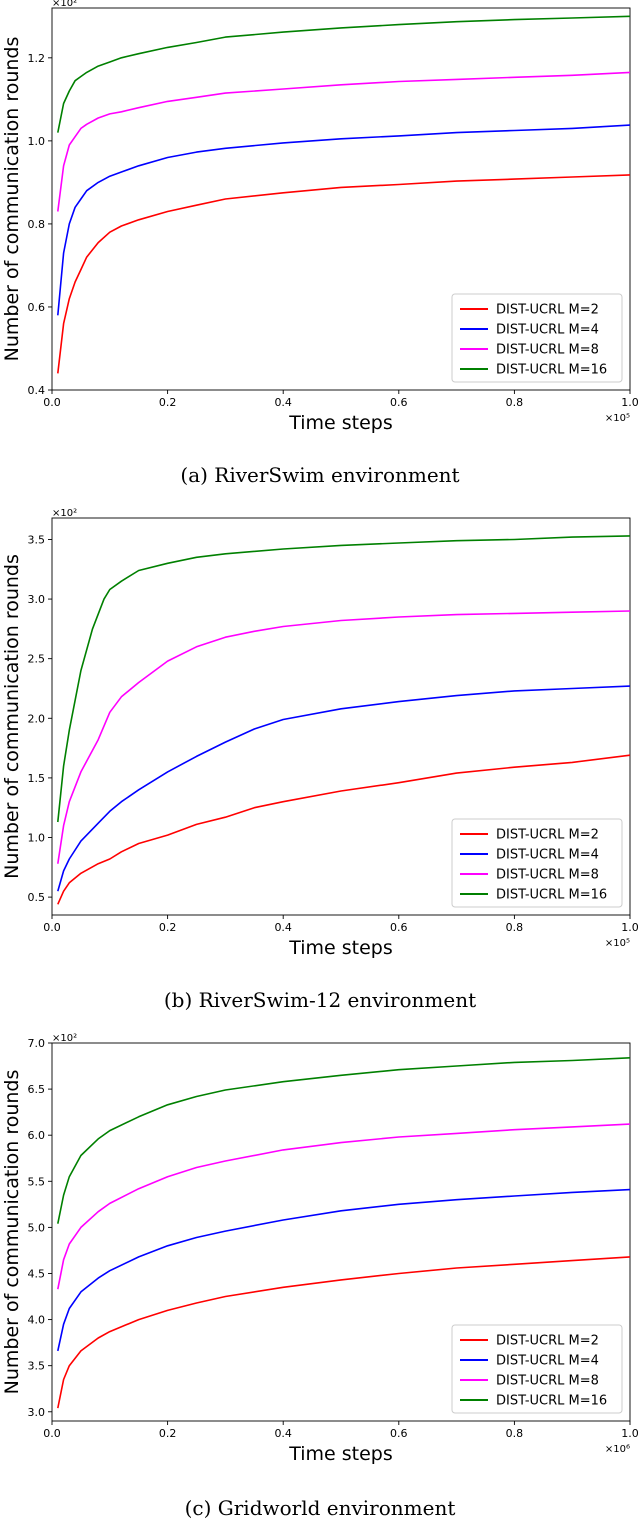 Image resolution: width=640 pixels, height=1533 pixels. What do you see at coordinates (37, 1273) in the screenshot?
I see `y-tick-label: 4.5` at bounding box center [37, 1273].